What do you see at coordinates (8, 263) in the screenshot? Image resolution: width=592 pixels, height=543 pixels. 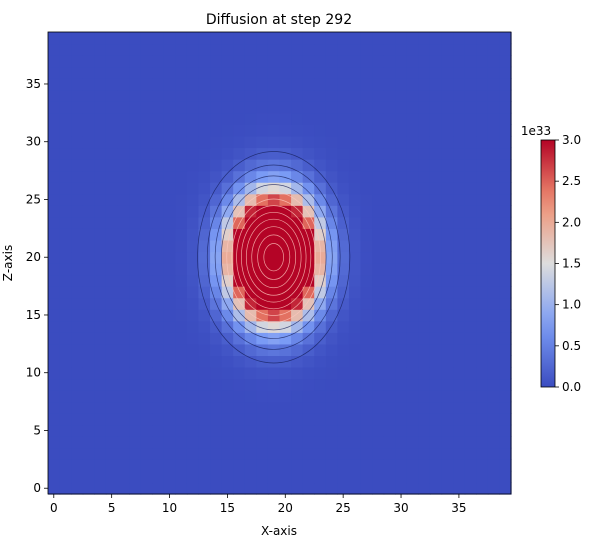 I see `y-axis-label: Z-axis` at bounding box center [8, 263].